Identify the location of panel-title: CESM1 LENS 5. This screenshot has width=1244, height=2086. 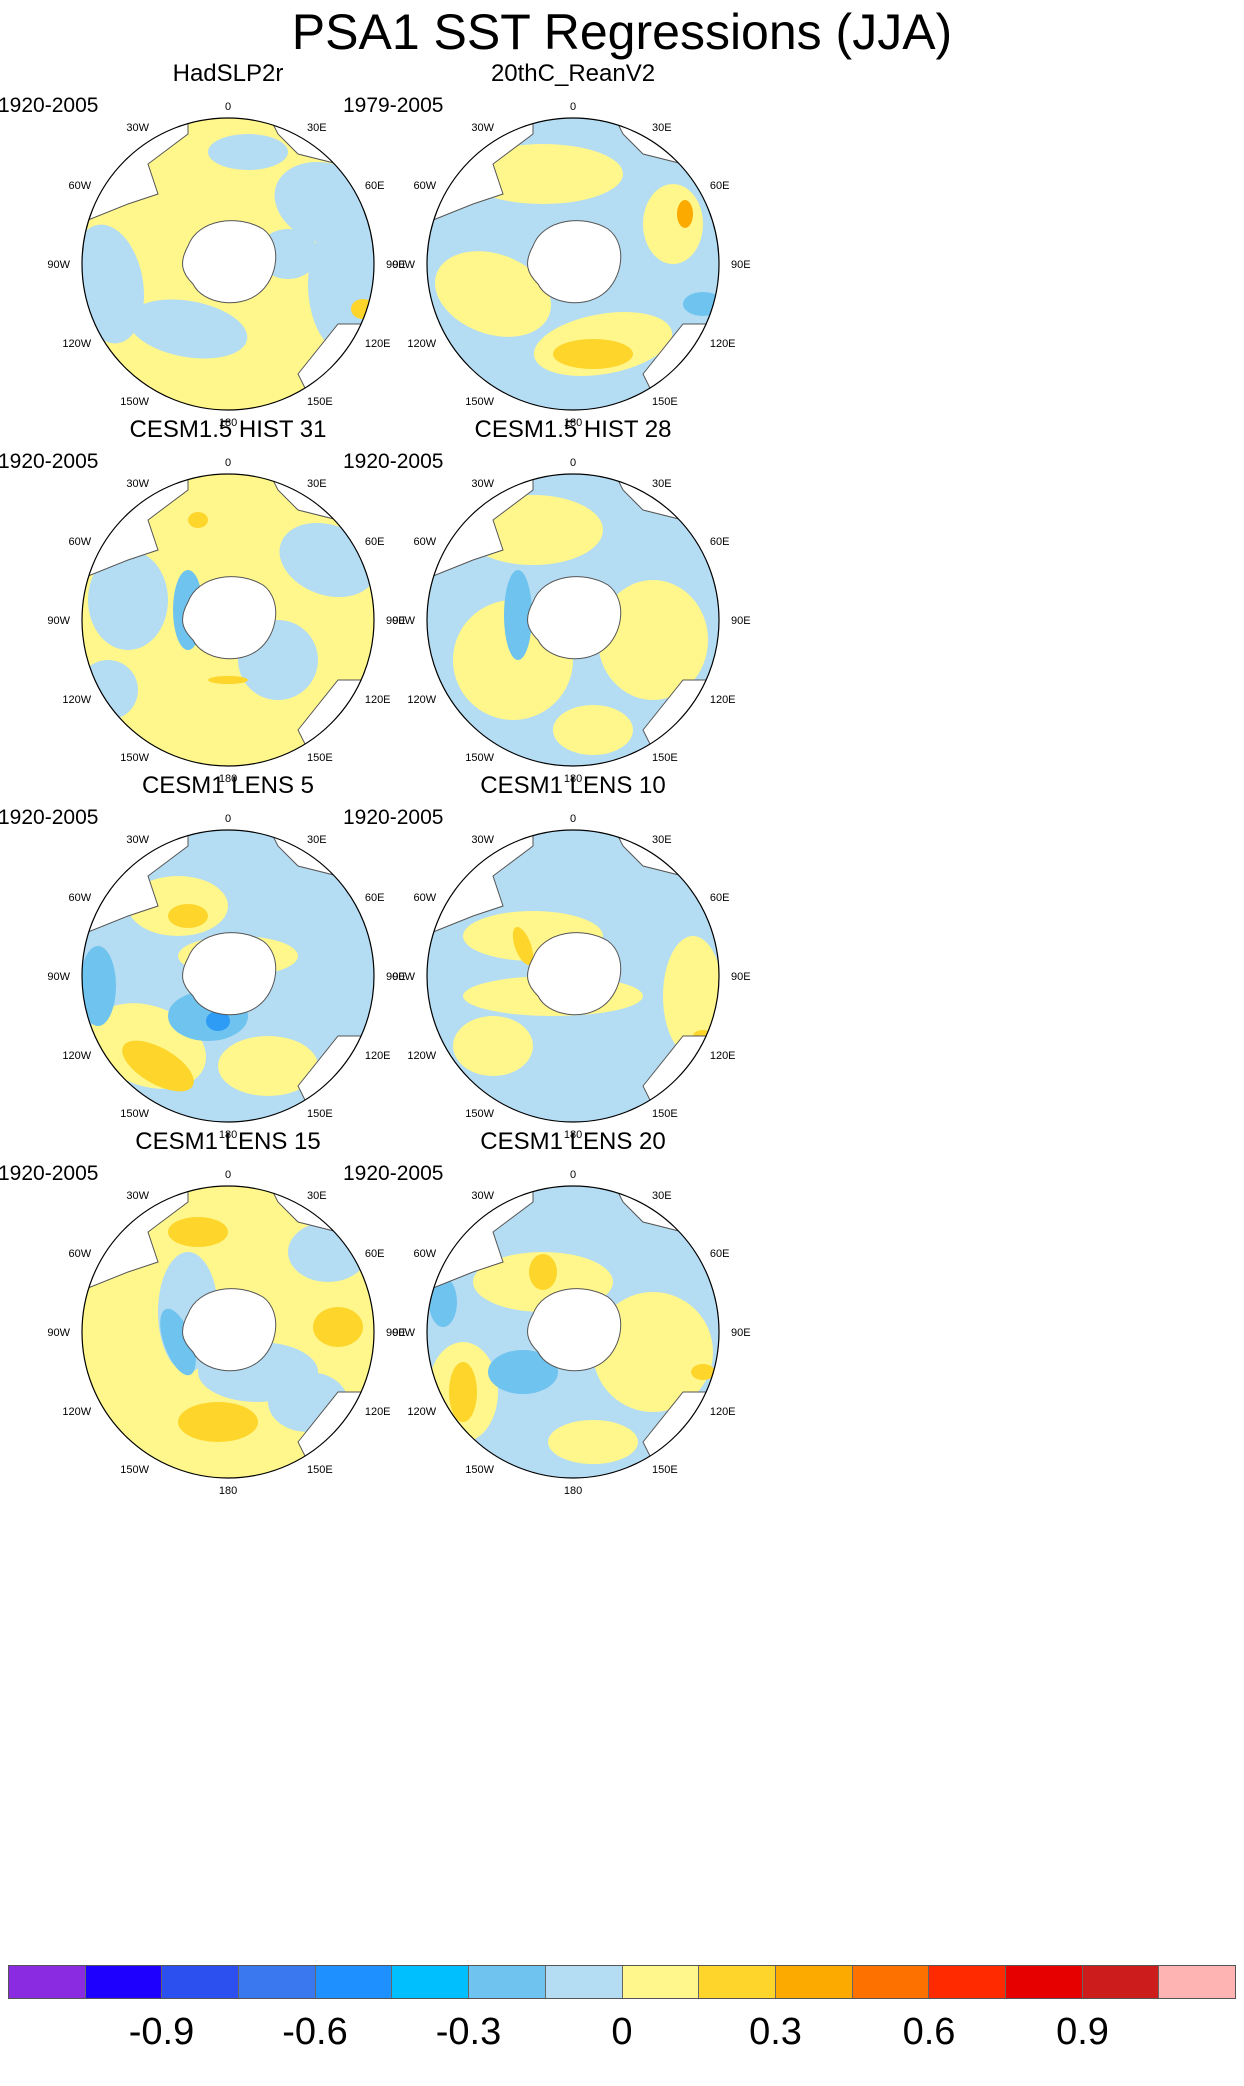
(228, 785).